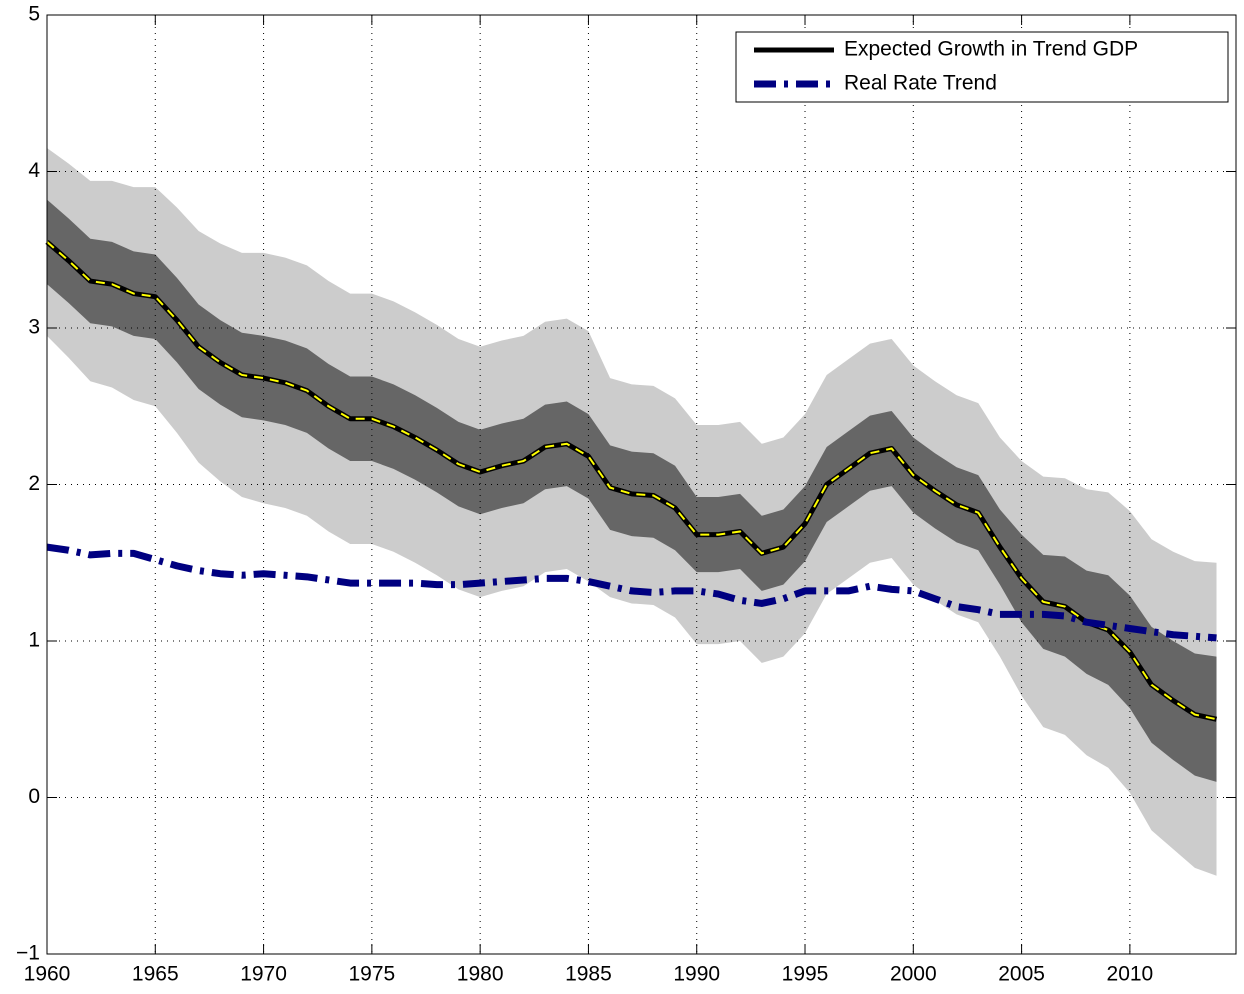  Describe the element at coordinates (913, 974) in the screenshot. I see `x-tick-label: 2000` at that location.